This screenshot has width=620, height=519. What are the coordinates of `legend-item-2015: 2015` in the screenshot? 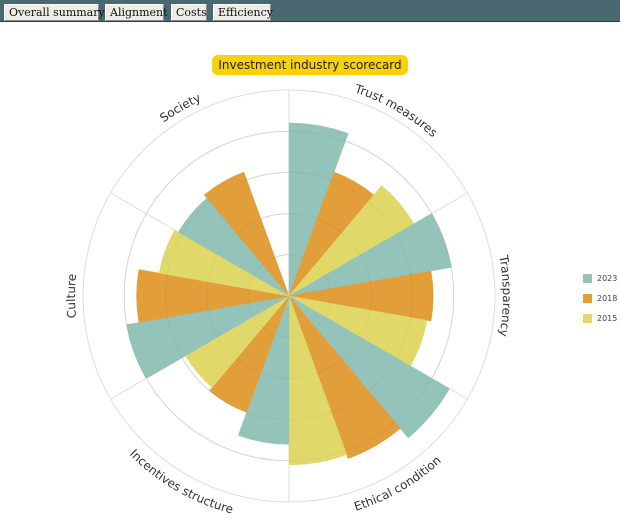 It's located at (600, 318).